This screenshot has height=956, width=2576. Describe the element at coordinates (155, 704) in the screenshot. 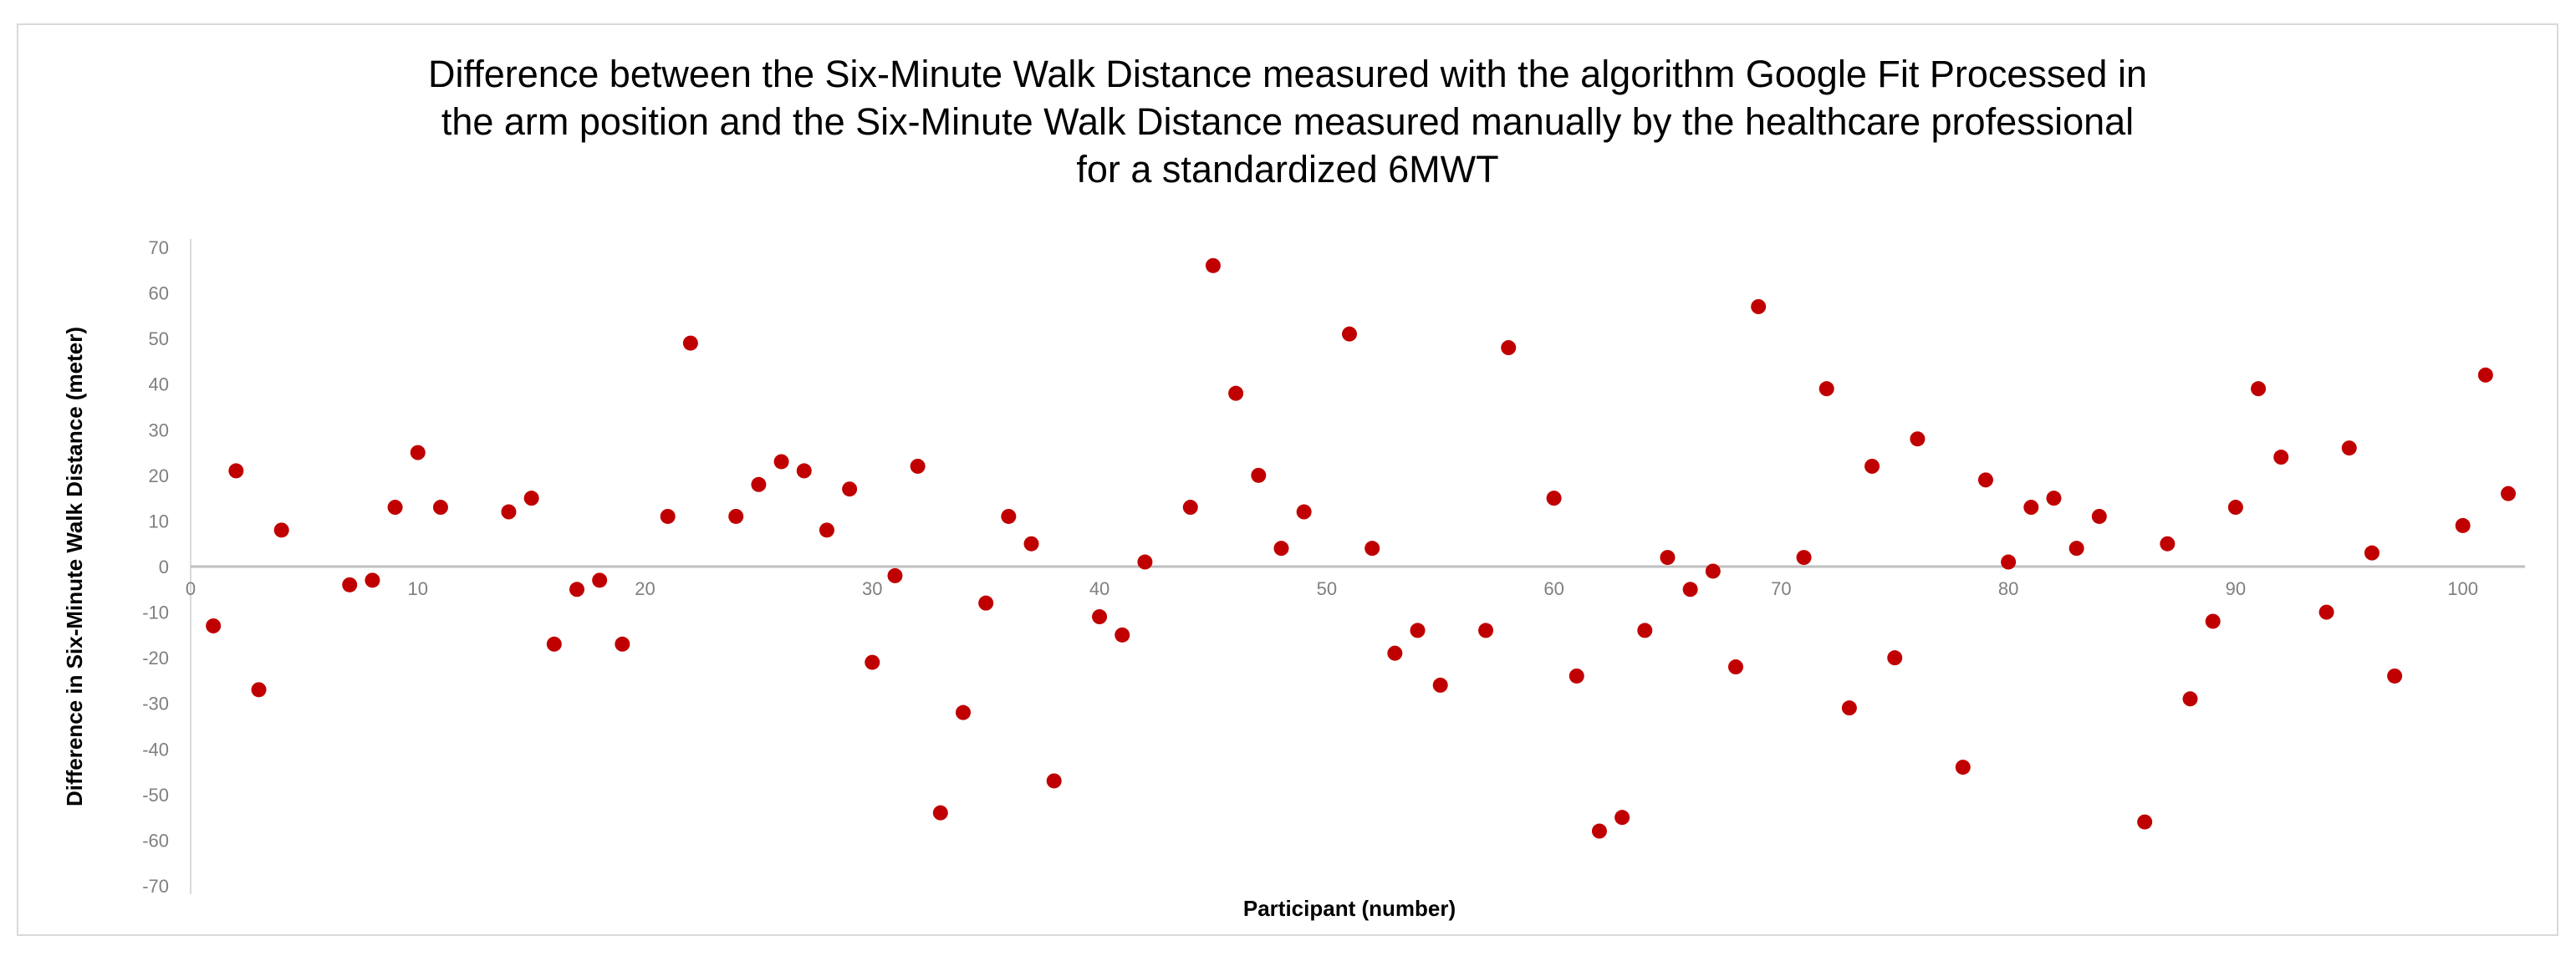

I see `y-tick-label: -30` at that location.